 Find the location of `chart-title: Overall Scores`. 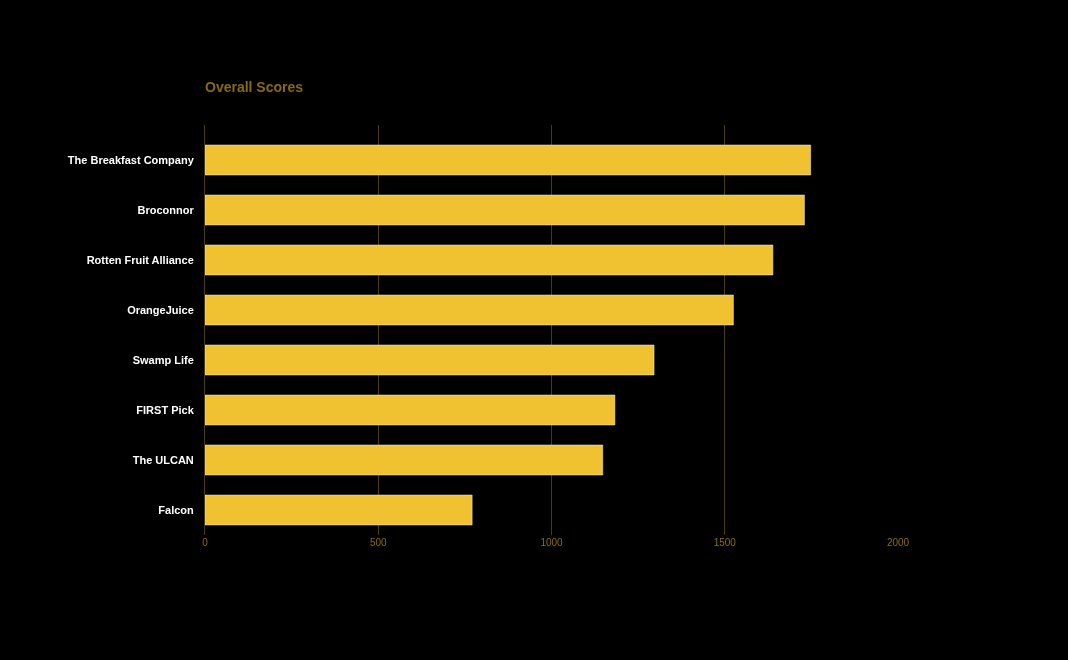

chart-title: Overall Scores is located at coordinates (254, 87).